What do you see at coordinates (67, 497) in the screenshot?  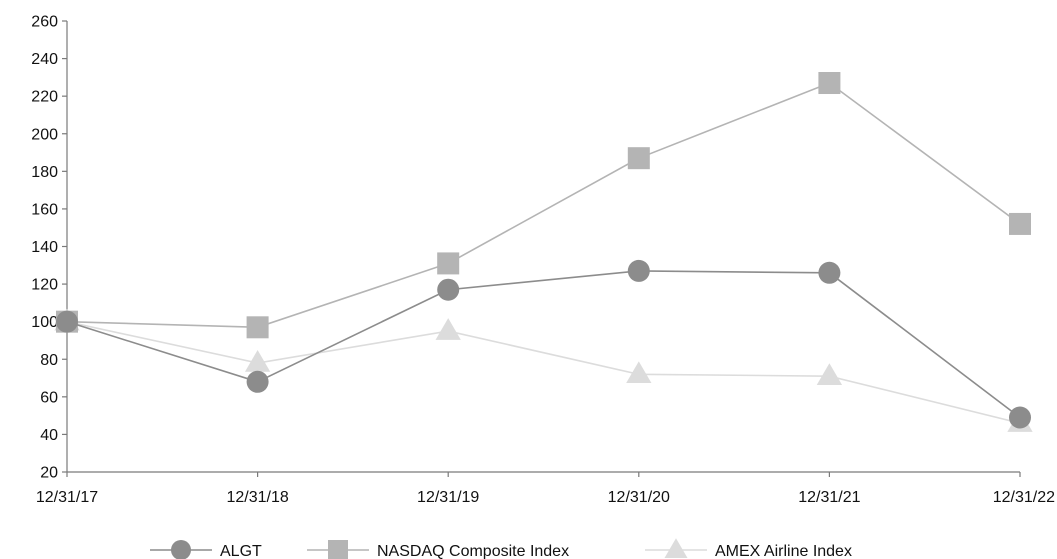 I see `x-tick-label: 12/31/17` at bounding box center [67, 497].